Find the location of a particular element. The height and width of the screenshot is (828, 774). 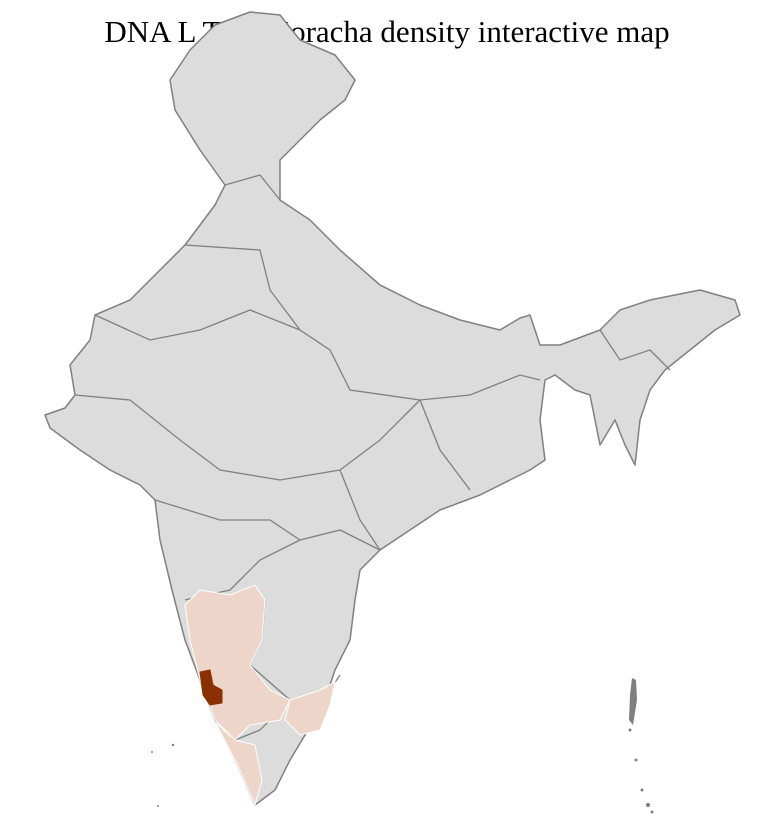

andaman-nicobar-islands is located at coordinates (641, 746).